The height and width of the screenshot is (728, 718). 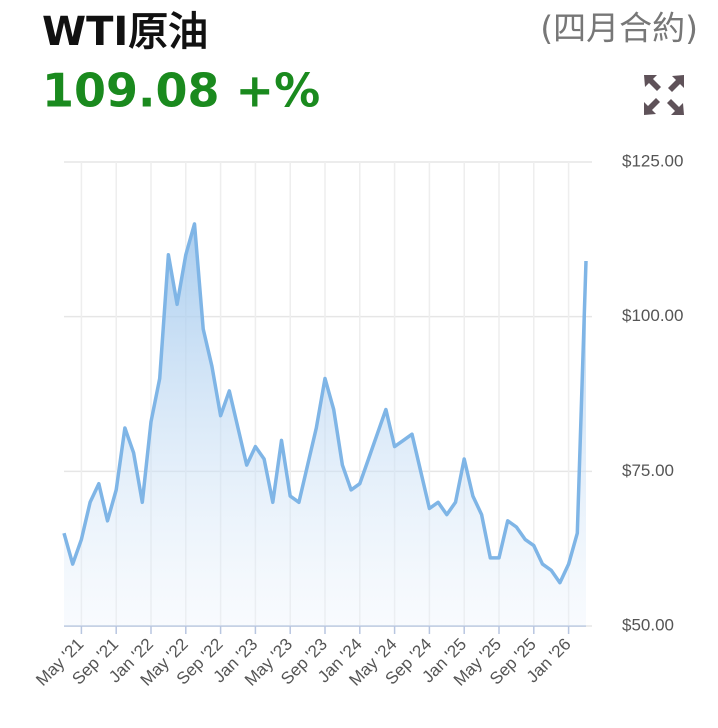 I want to click on chart-title: WTI原油, so click(x=125, y=32).